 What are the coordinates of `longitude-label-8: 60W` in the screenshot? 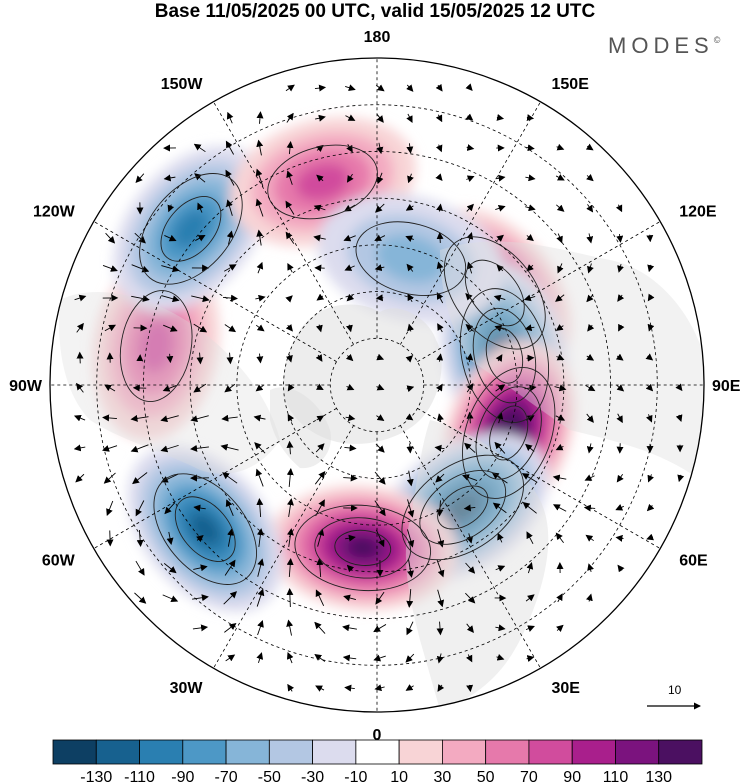 It's located at (59, 561).